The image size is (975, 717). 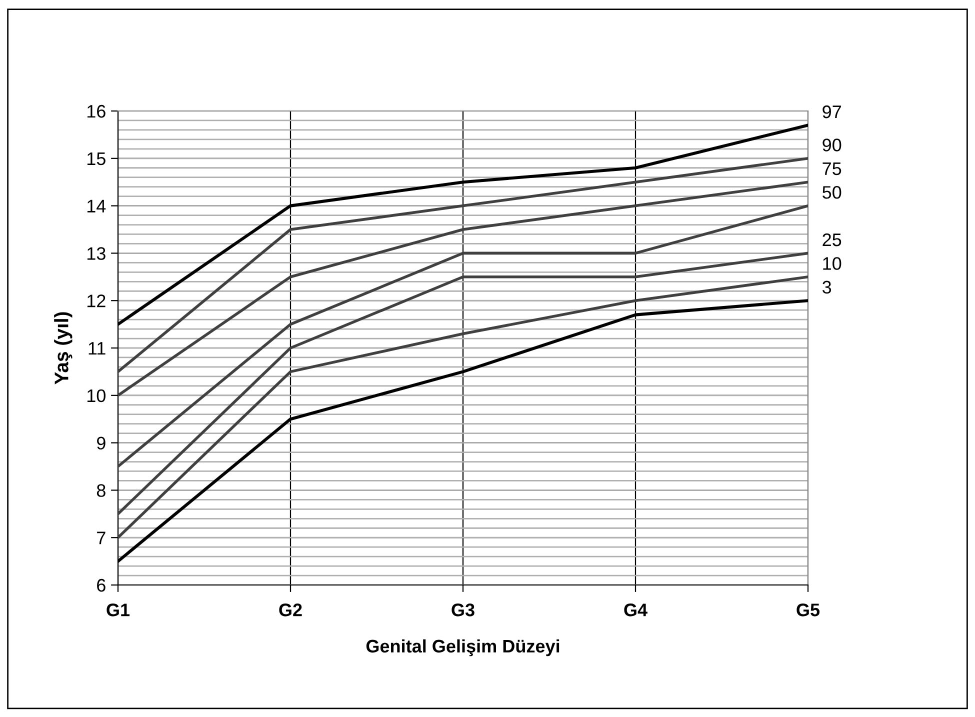 I want to click on series-label: 75, so click(x=832, y=169).